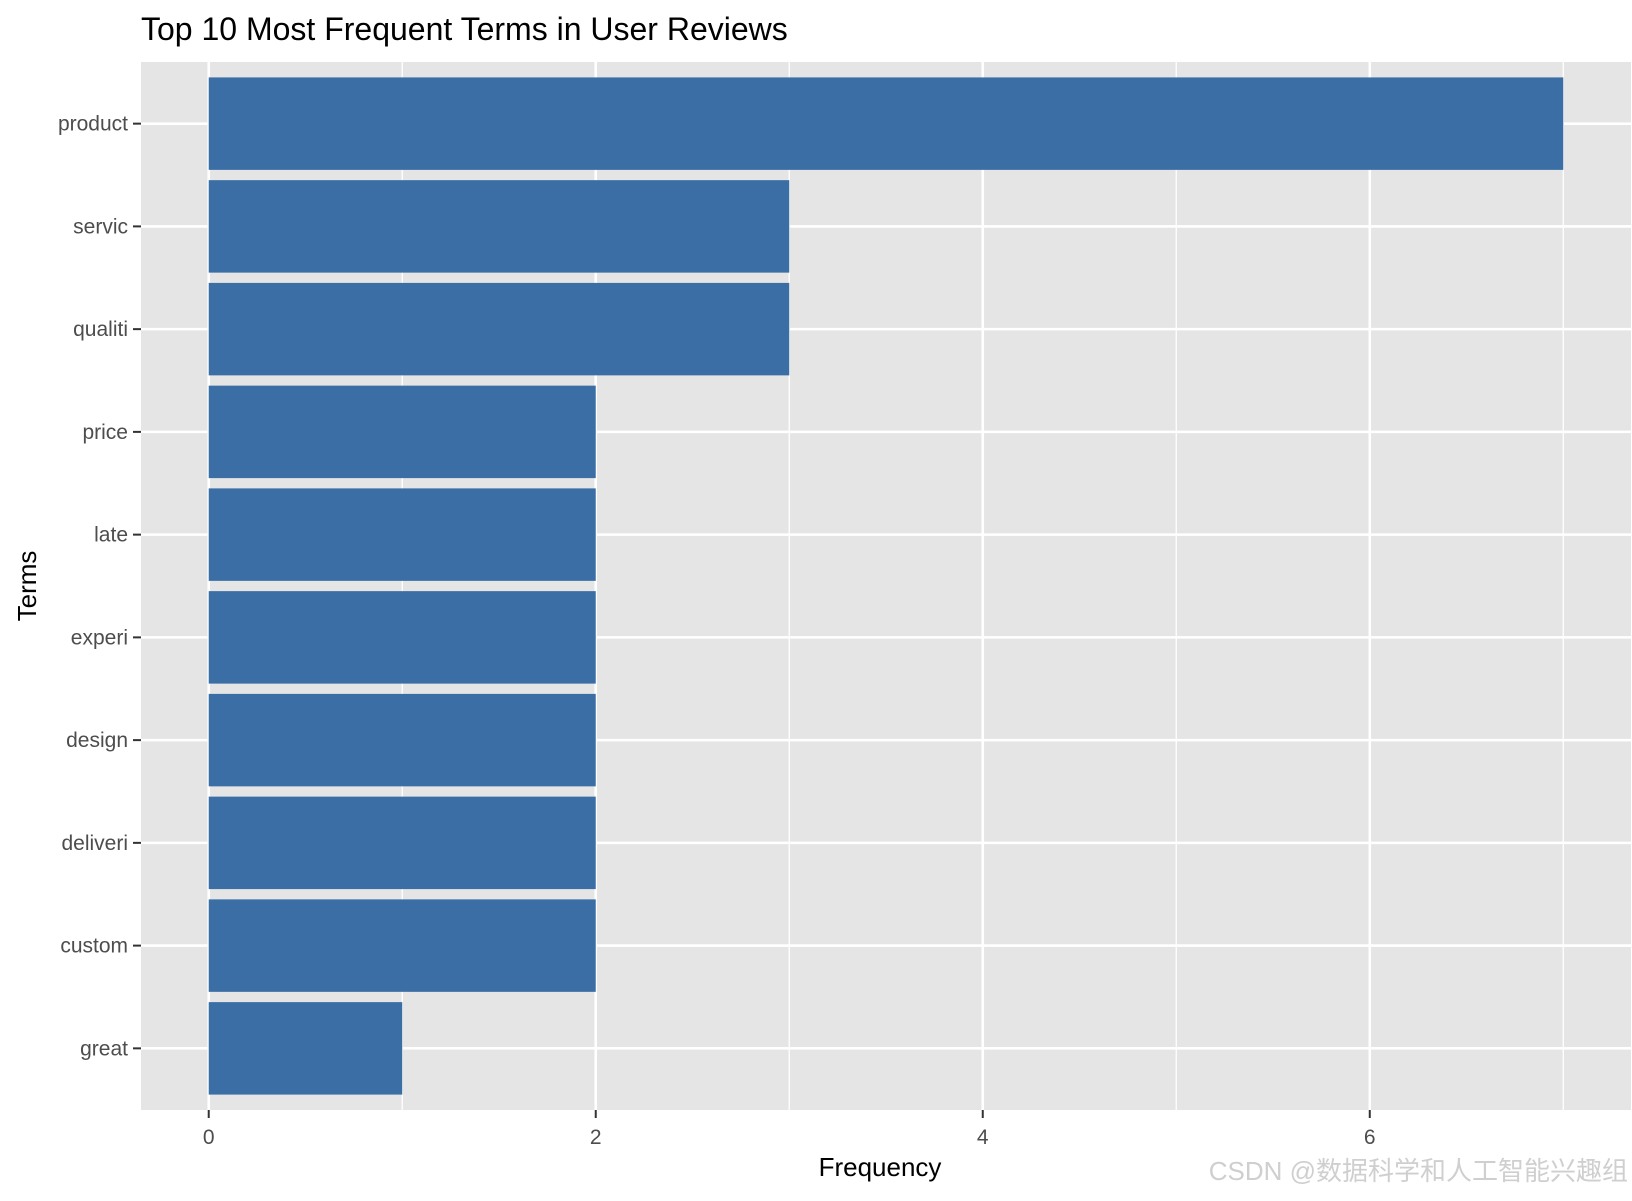 The image size is (1632, 1201). Describe the element at coordinates (99, 637) in the screenshot. I see `y-tick-label: experi` at that location.